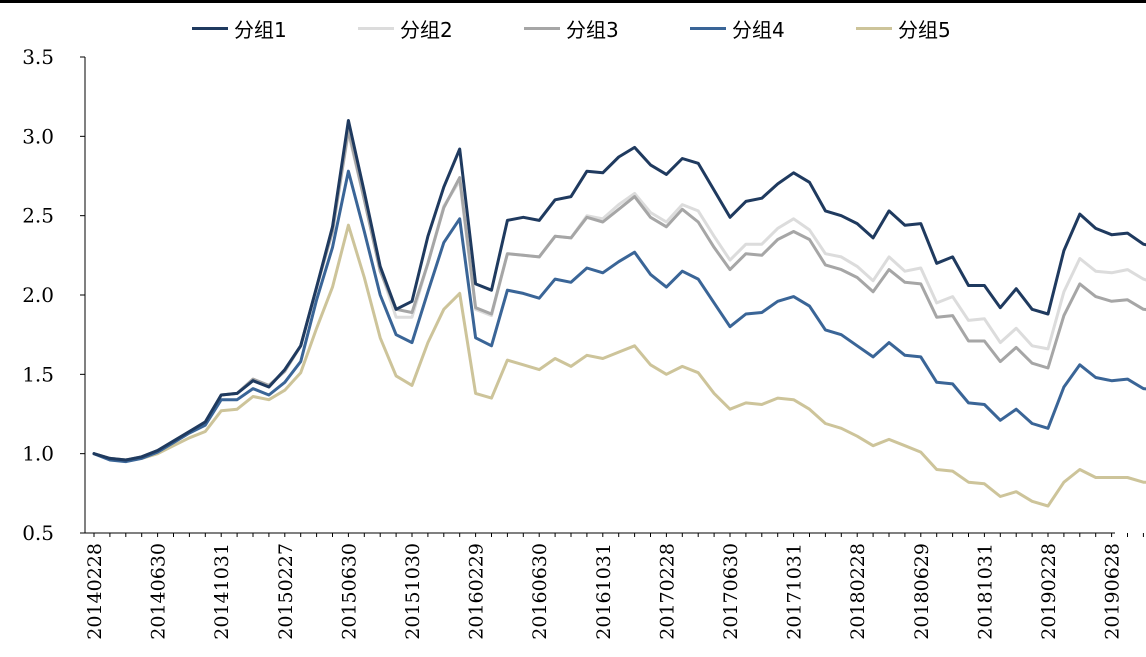 This screenshot has height=657, width=1146. I want to click on x-tick-label: 20150630, so click(349, 591).